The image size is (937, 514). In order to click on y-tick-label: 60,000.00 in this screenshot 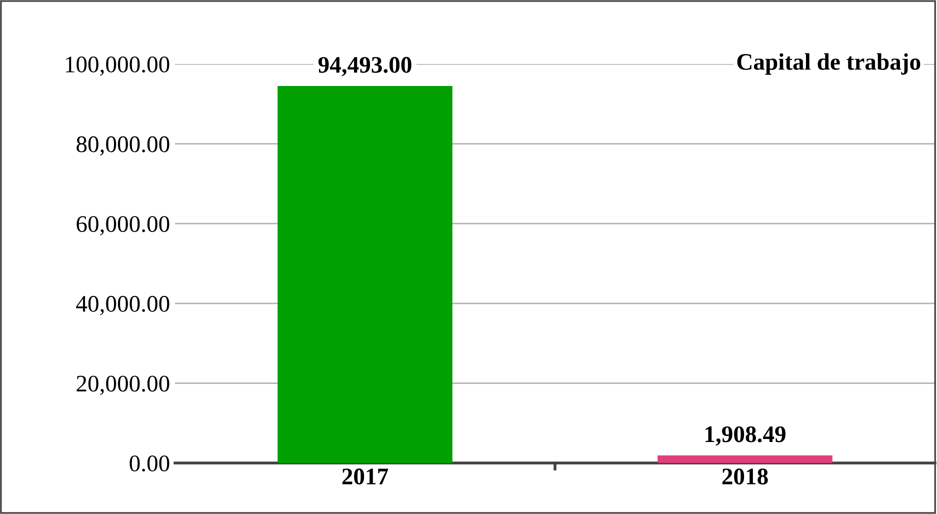, I will do `click(123, 226)`.